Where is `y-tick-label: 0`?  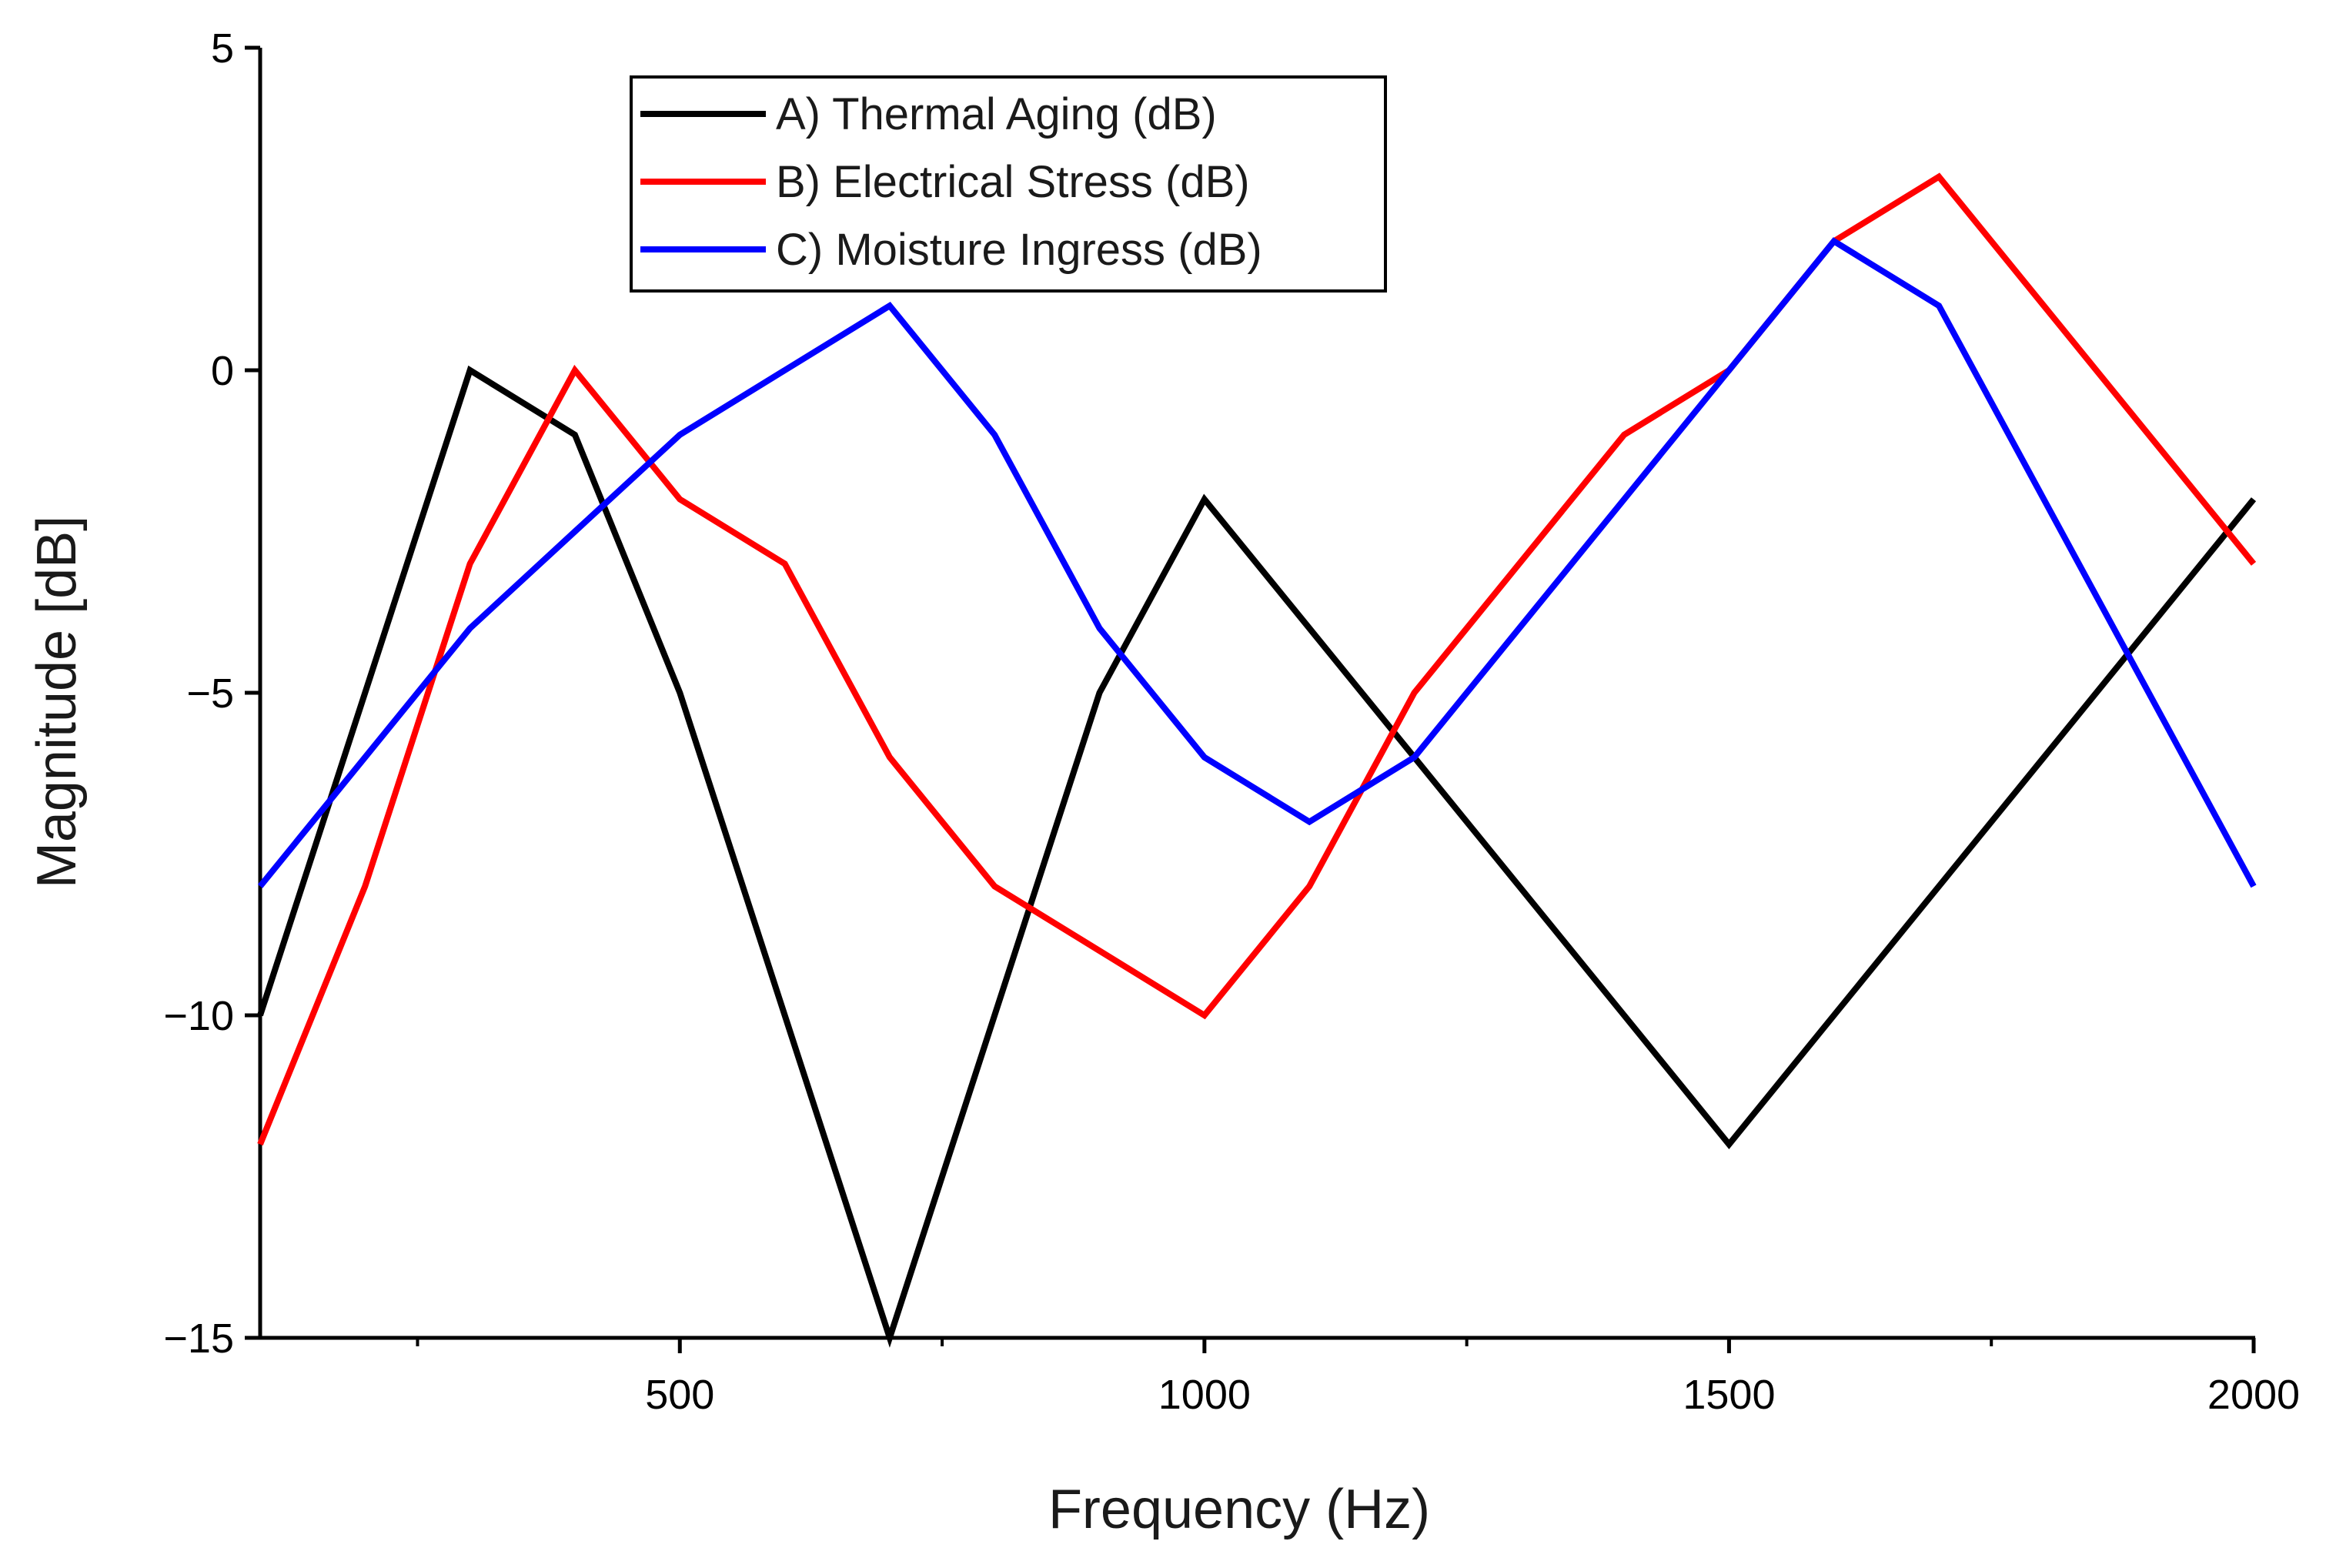 y-tick-label: 0 is located at coordinates (222, 371).